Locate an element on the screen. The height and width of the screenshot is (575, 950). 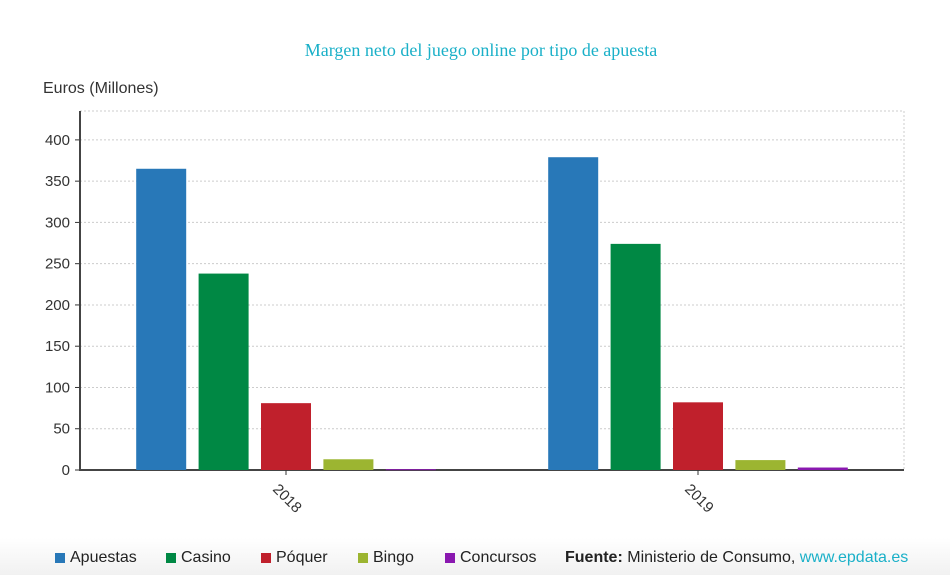
legend-item-póquer: Póquer is located at coordinates (294, 558).